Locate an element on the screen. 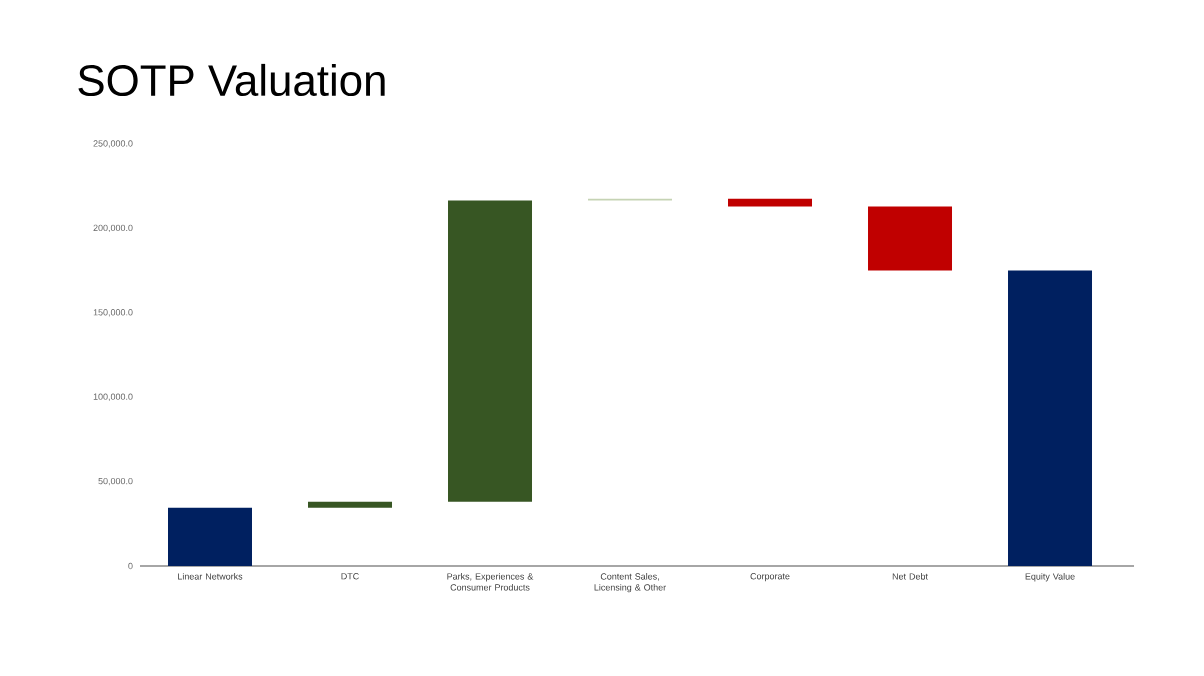 This screenshot has width=1204, height=676. chart-title: SOTP Valuation is located at coordinates (231, 80).